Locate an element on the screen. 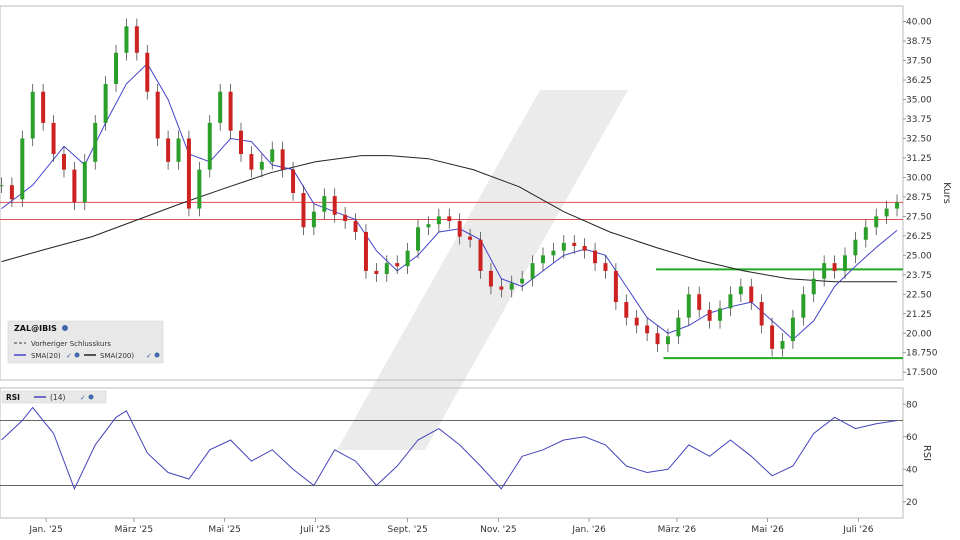  price-tick-label: 26.25 is located at coordinates (919, 237).